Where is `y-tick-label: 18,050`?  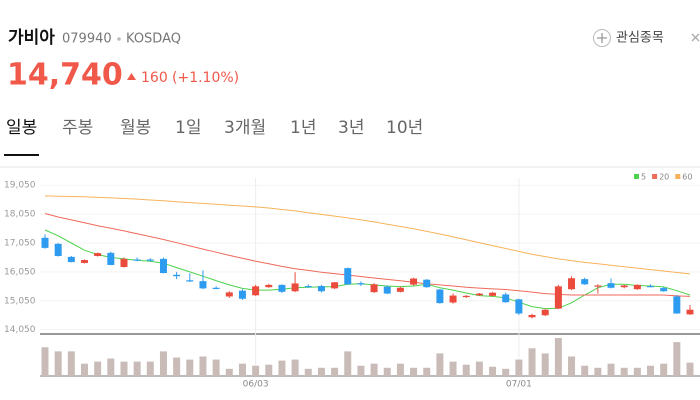
y-tick-label: 18,050 is located at coordinates (20, 215).